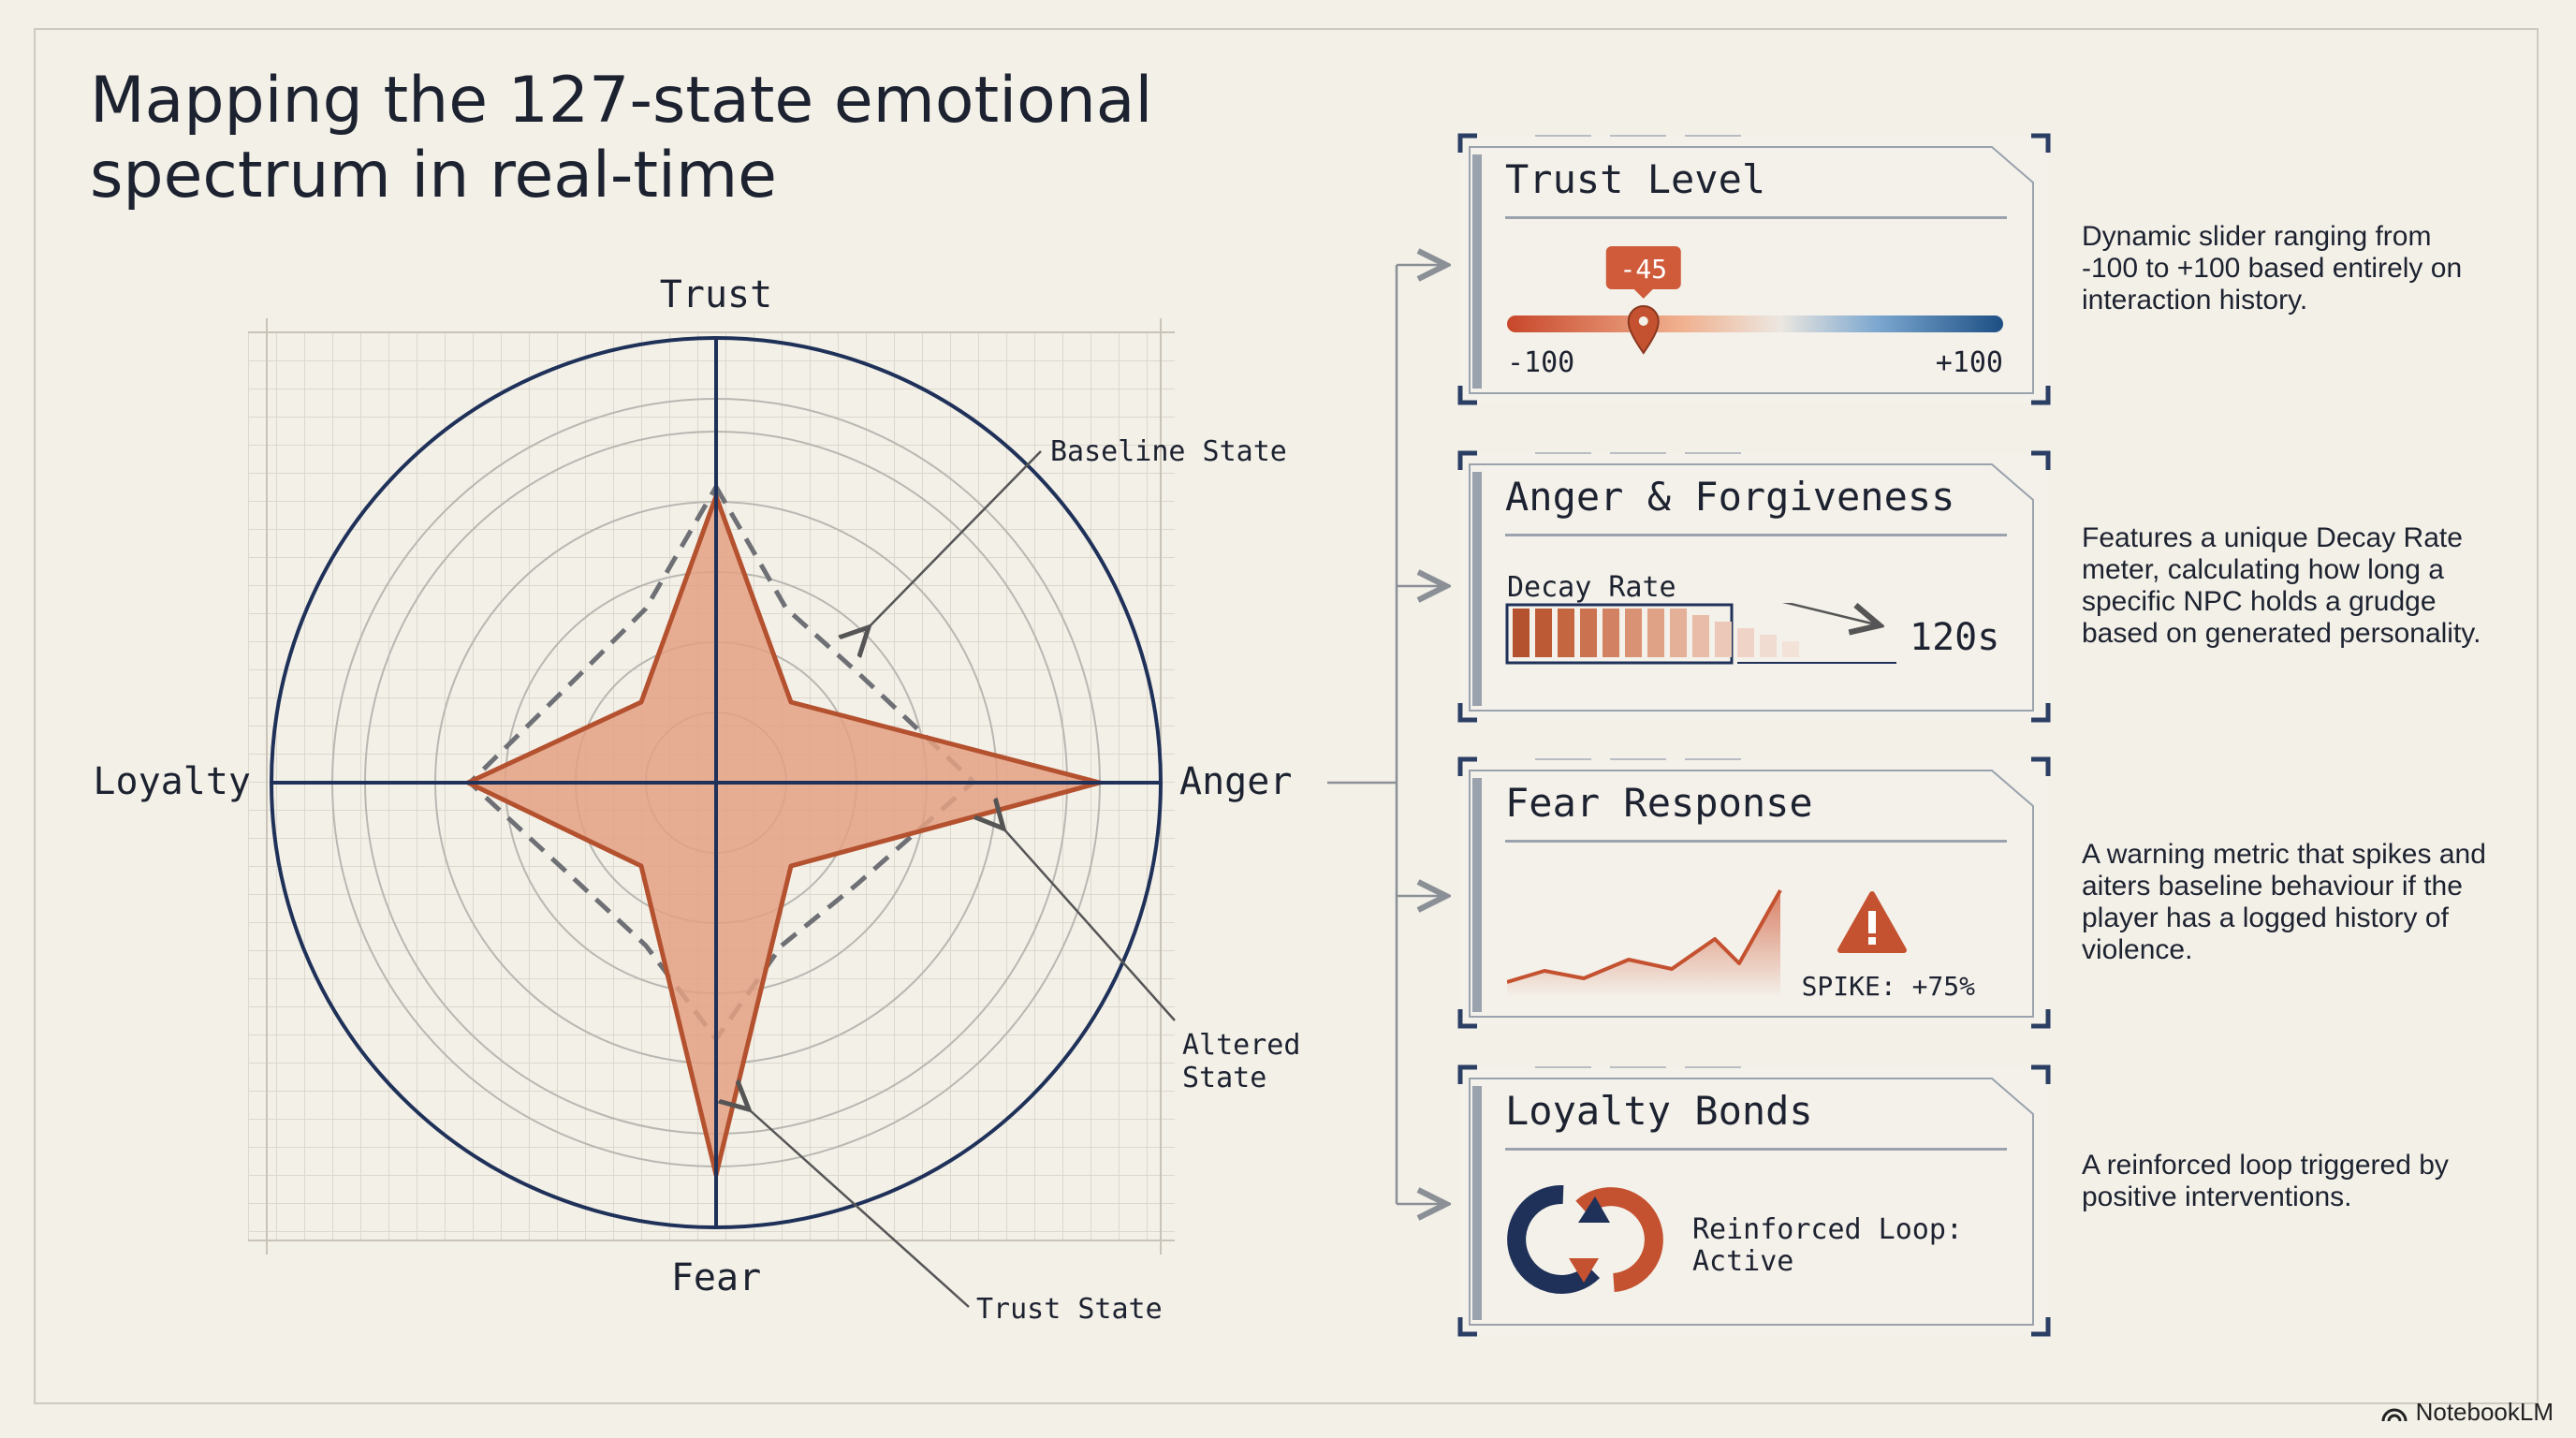 This screenshot has height=1438, width=2576. I want to click on slider-pin-icon: -45, so click(1643, 300).